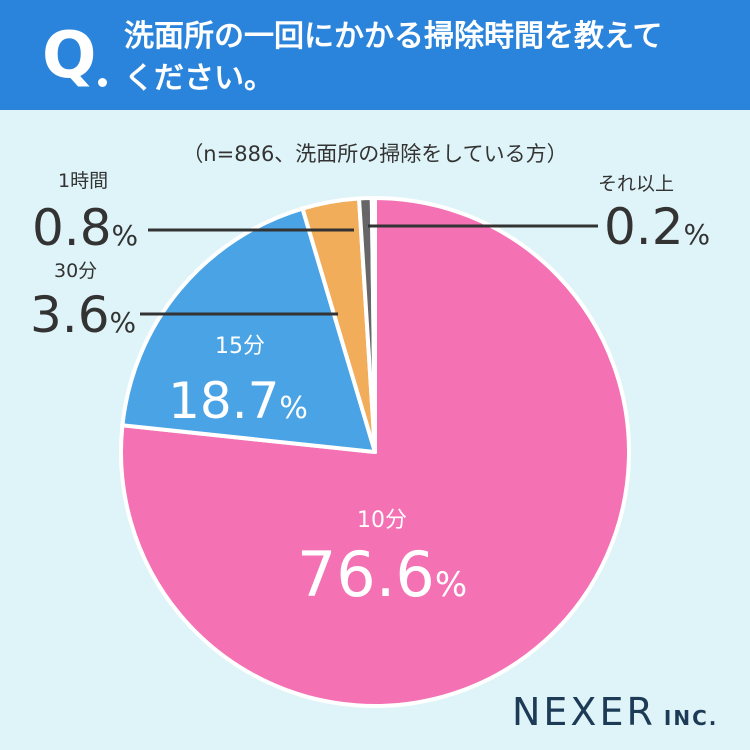 Image resolution: width=750 pixels, height=750 pixels. I want to click on unit-10min: %, so click(451, 585).